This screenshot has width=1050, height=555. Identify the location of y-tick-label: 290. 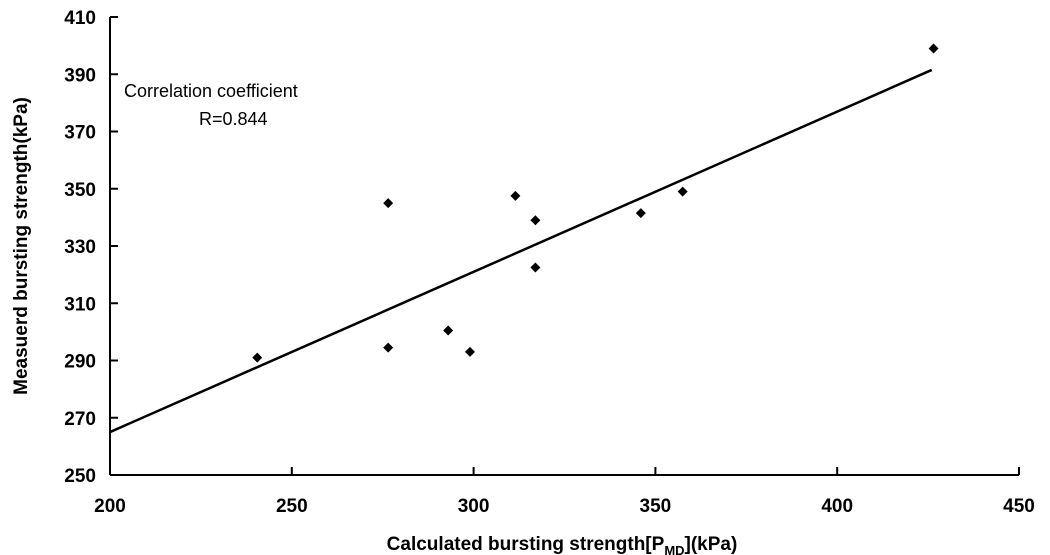
(80, 362).